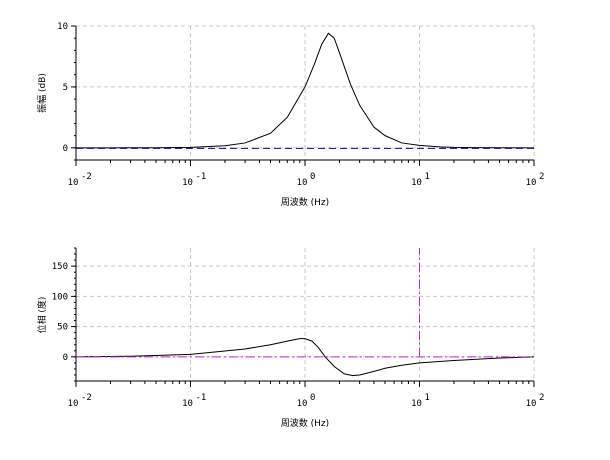 The height and width of the screenshot is (460, 610). What do you see at coordinates (65, 358) in the screenshot?
I see `phase-y-tick-label: 0` at bounding box center [65, 358].